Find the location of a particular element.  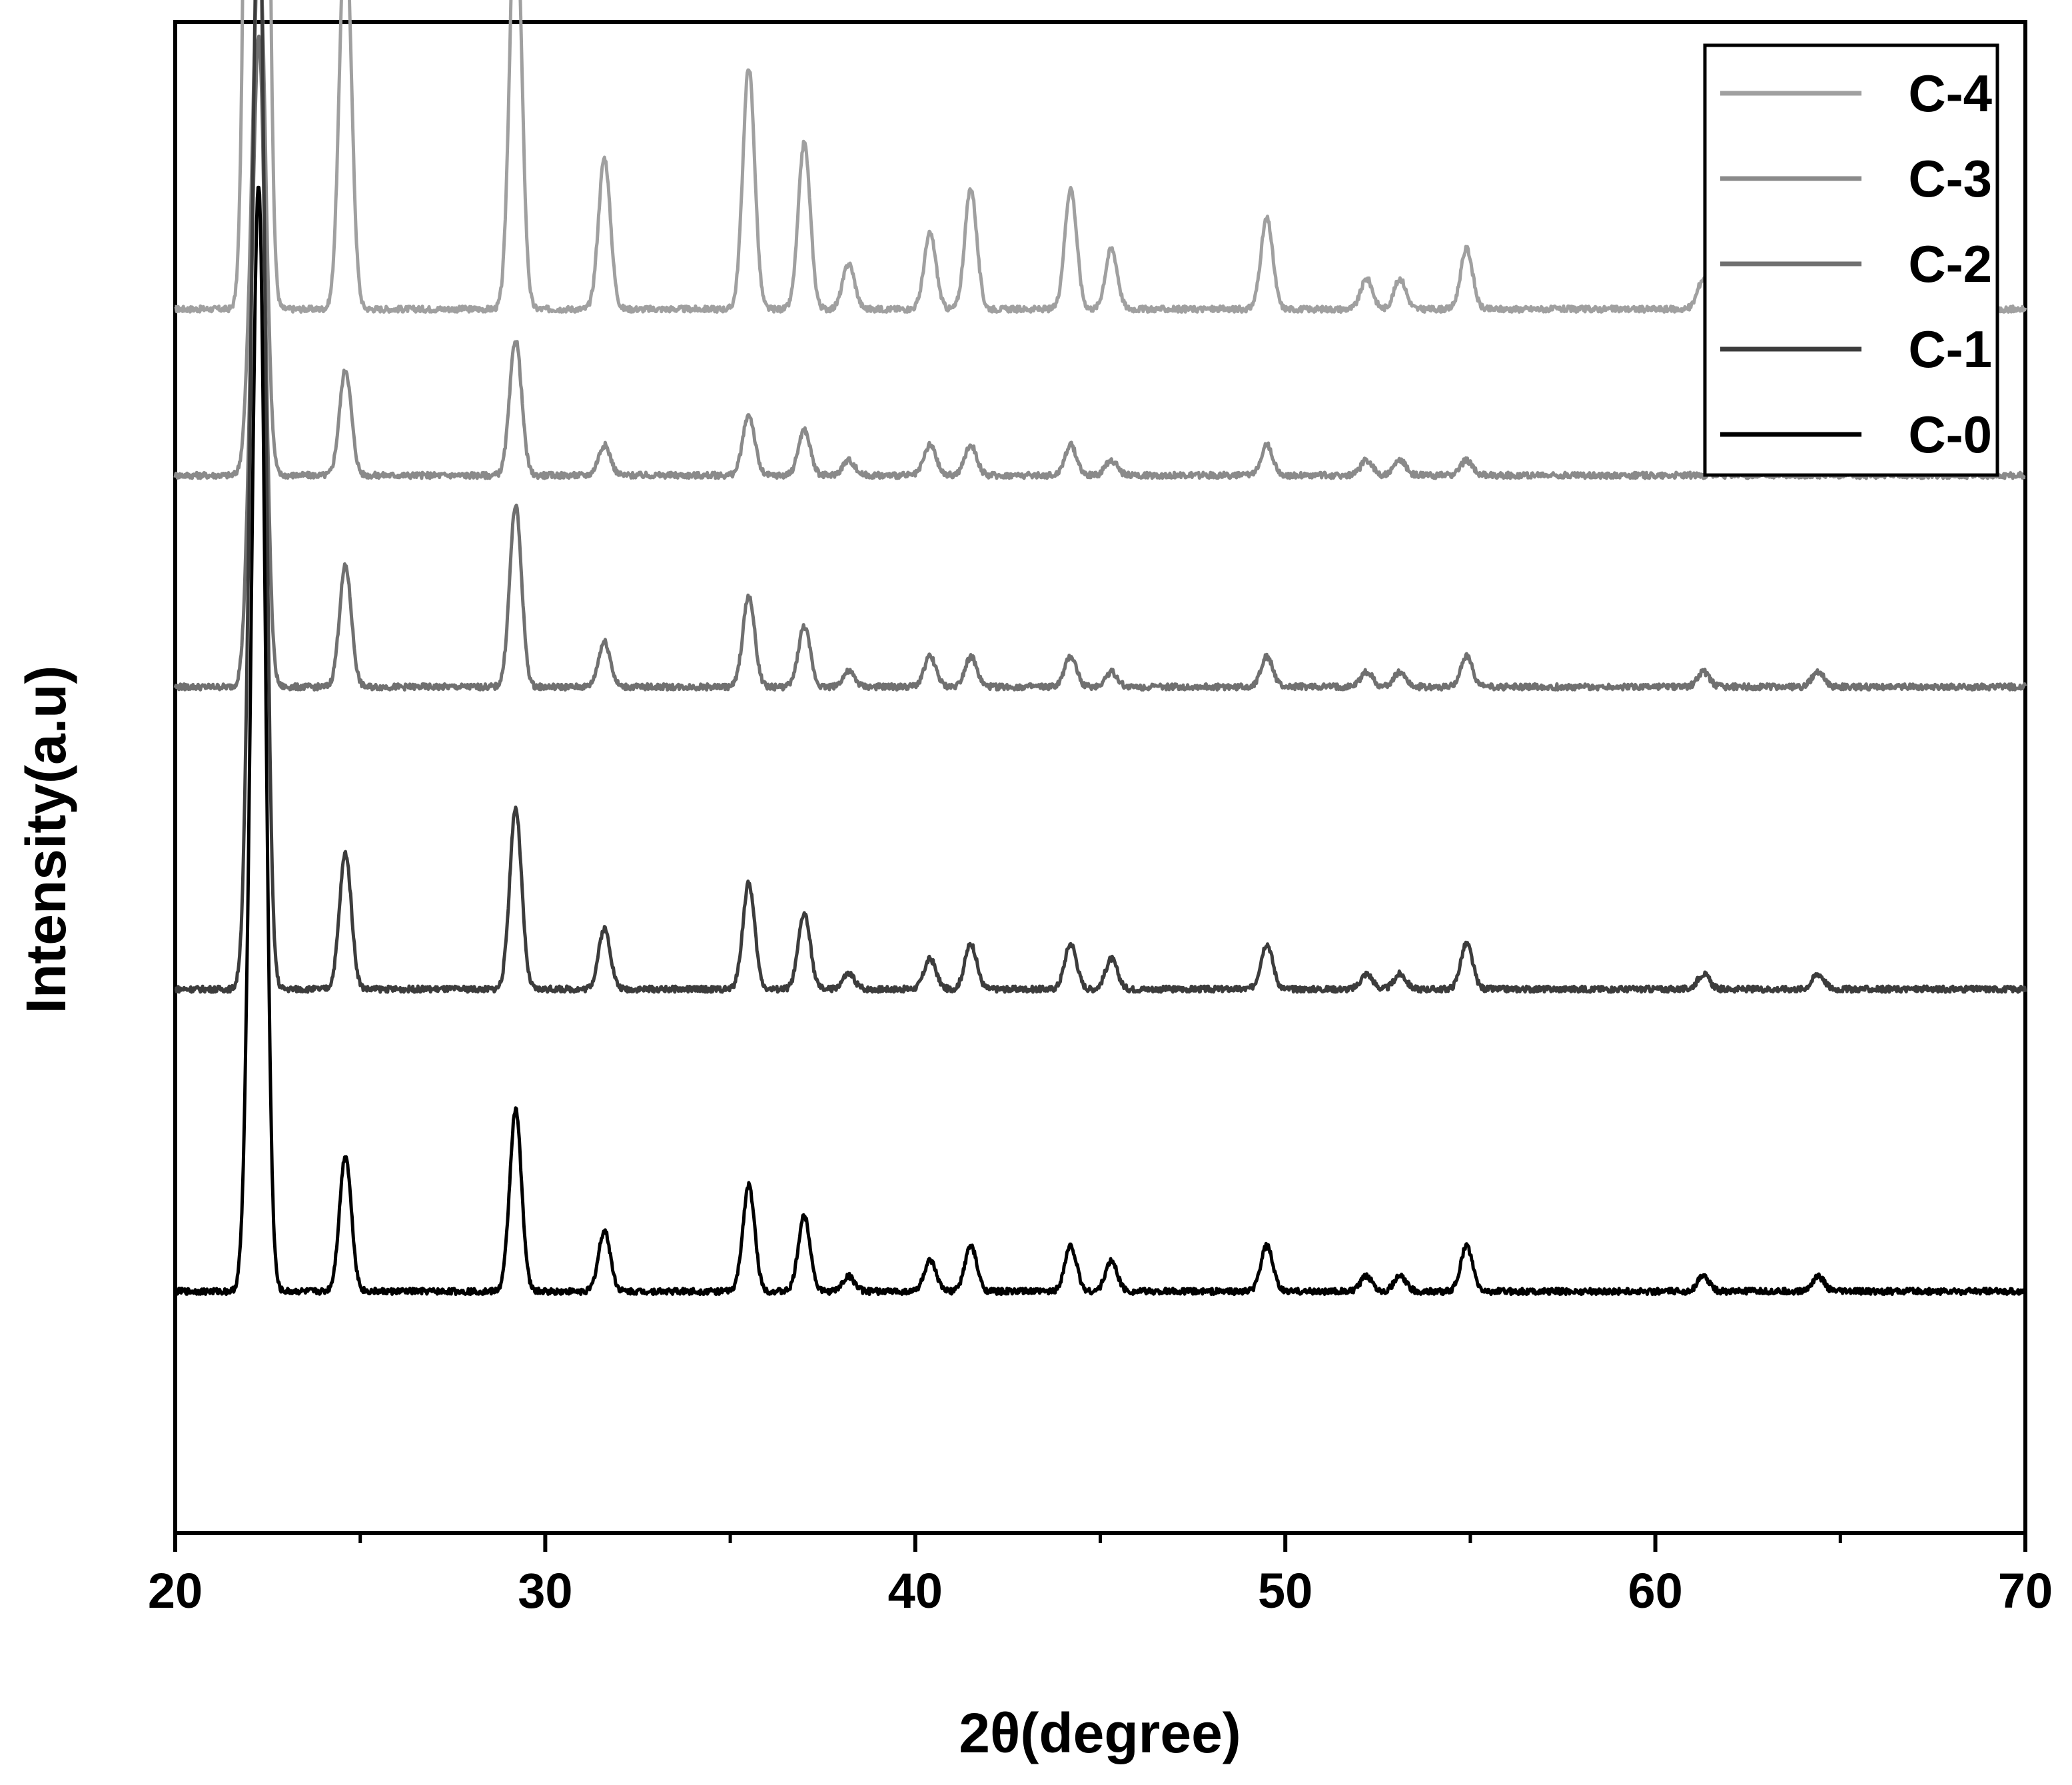

x-tick-label: 20 is located at coordinates (175, 1590).